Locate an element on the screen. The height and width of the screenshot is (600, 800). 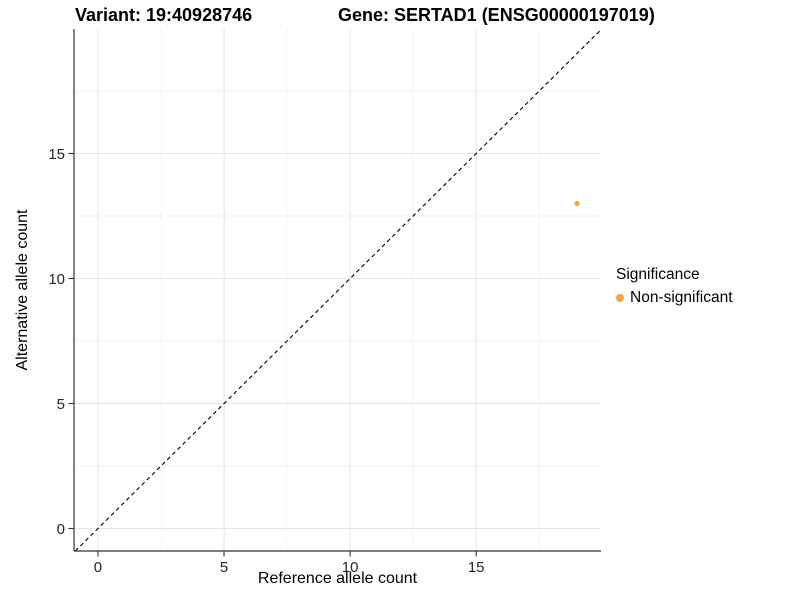
legend: Significance Non-significant is located at coordinates (674, 286).